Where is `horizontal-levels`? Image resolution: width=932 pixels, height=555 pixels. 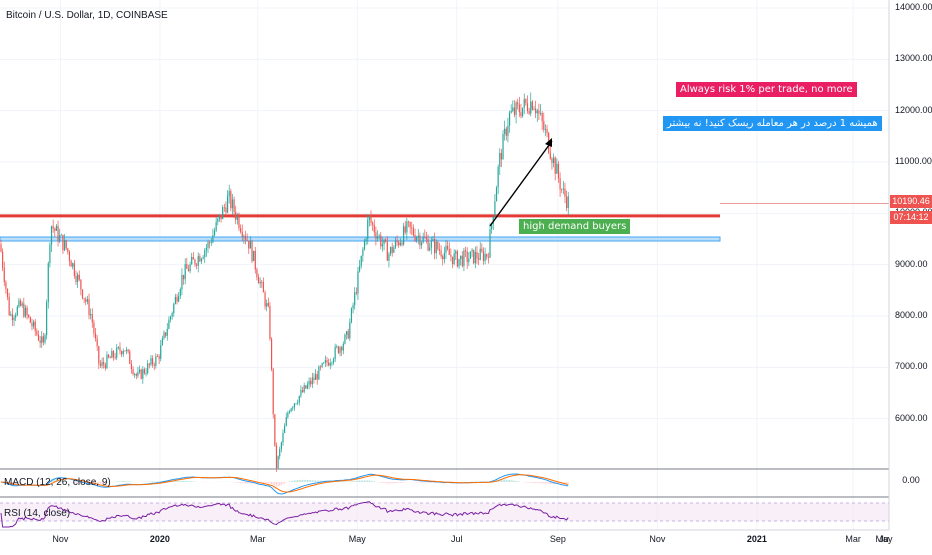 horizontal-levels is located at coordinates (444, 222).